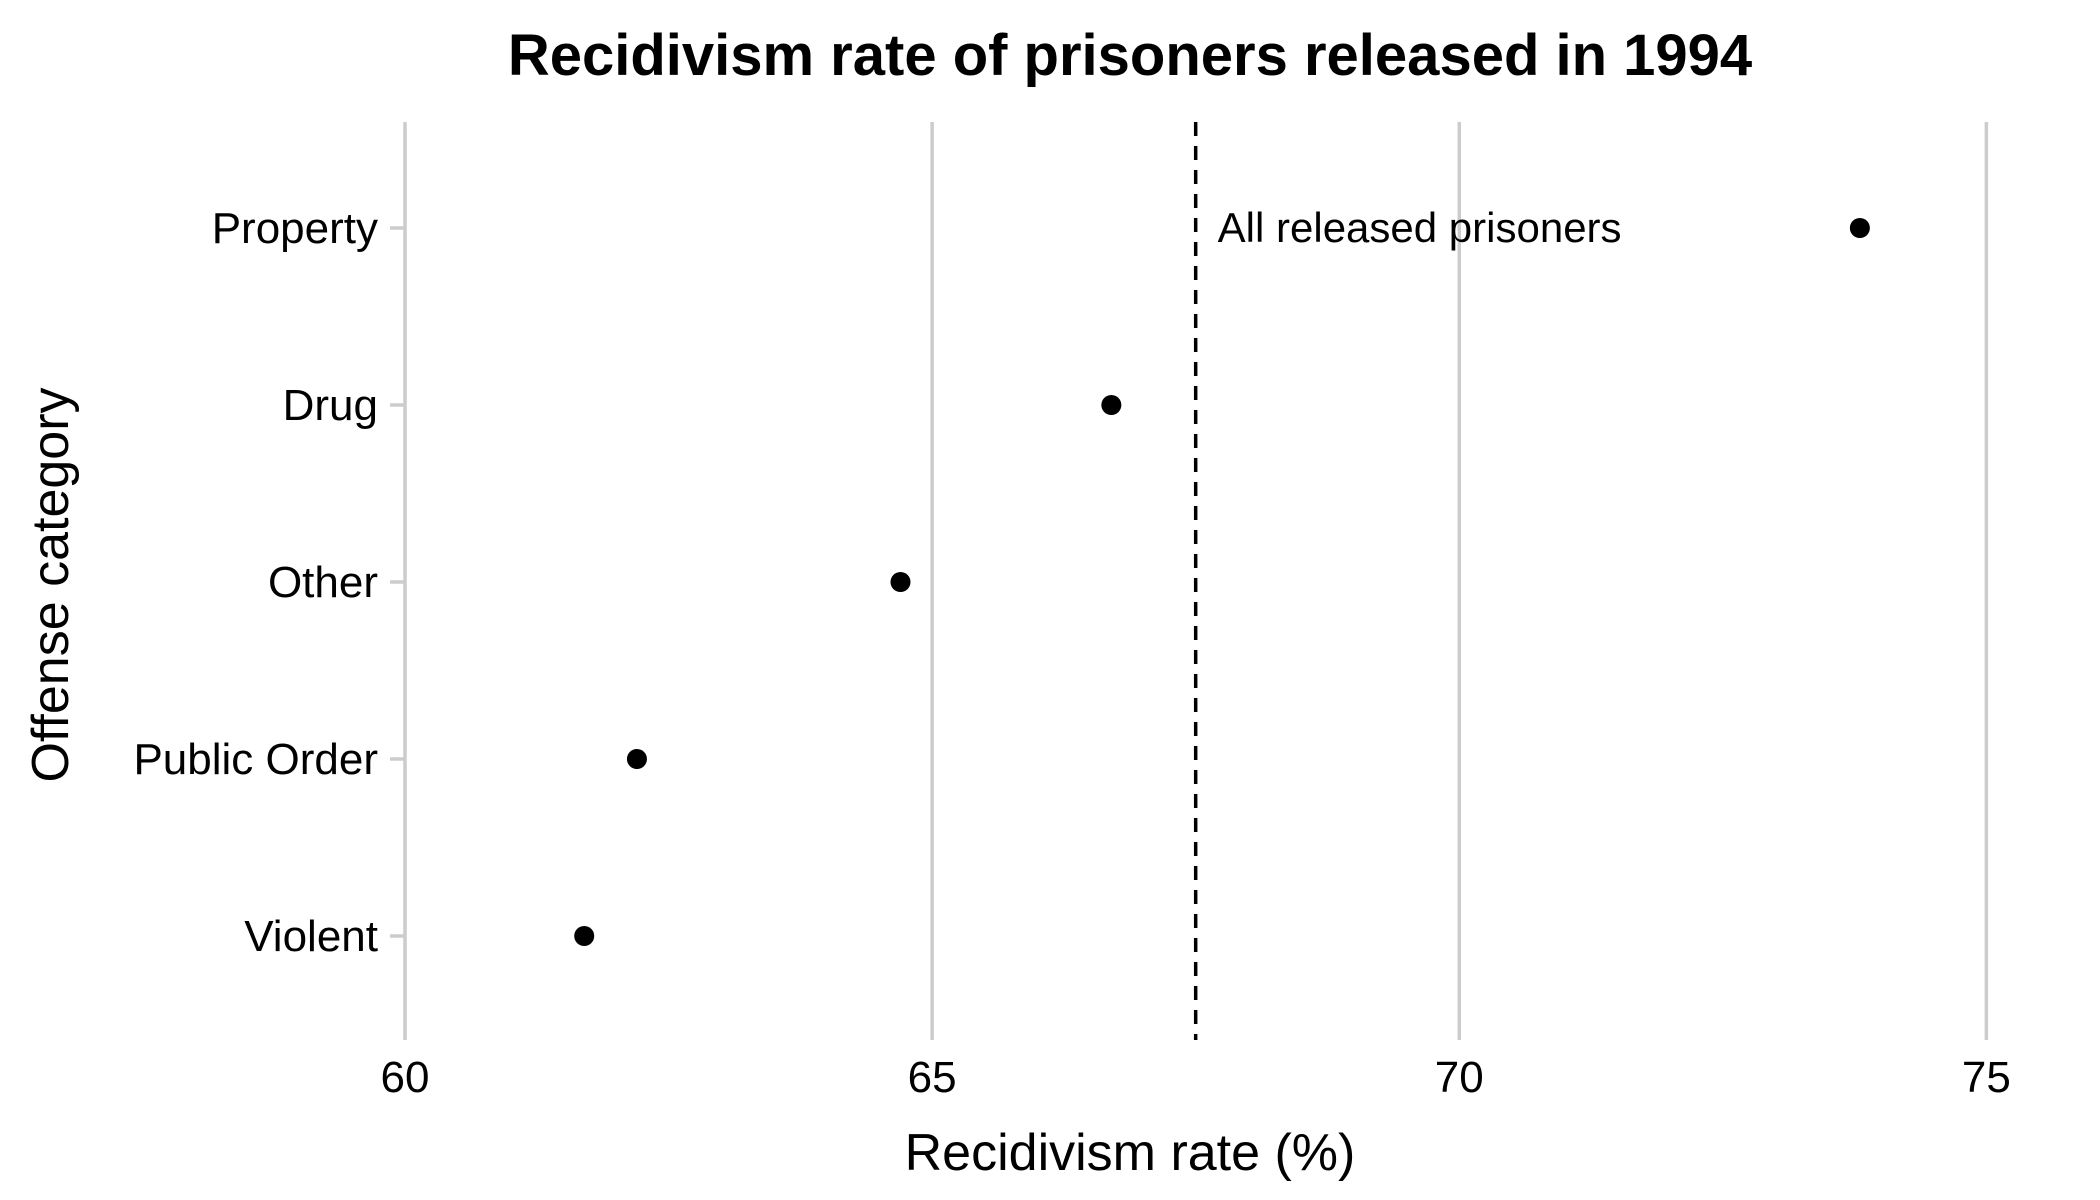  I want to click on y-tick-label-4: Violent, so click(311, 936).